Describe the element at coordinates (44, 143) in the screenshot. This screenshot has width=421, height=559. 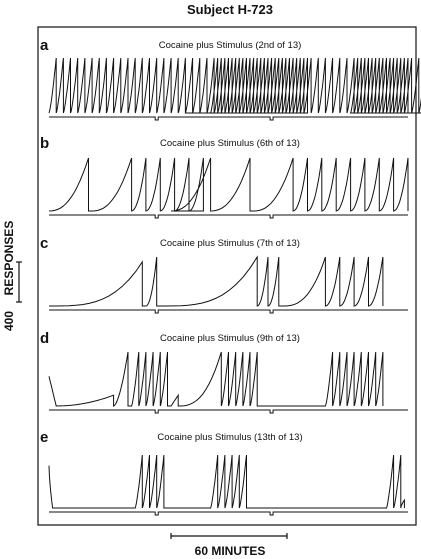
I see `panel-label: b` at that location.